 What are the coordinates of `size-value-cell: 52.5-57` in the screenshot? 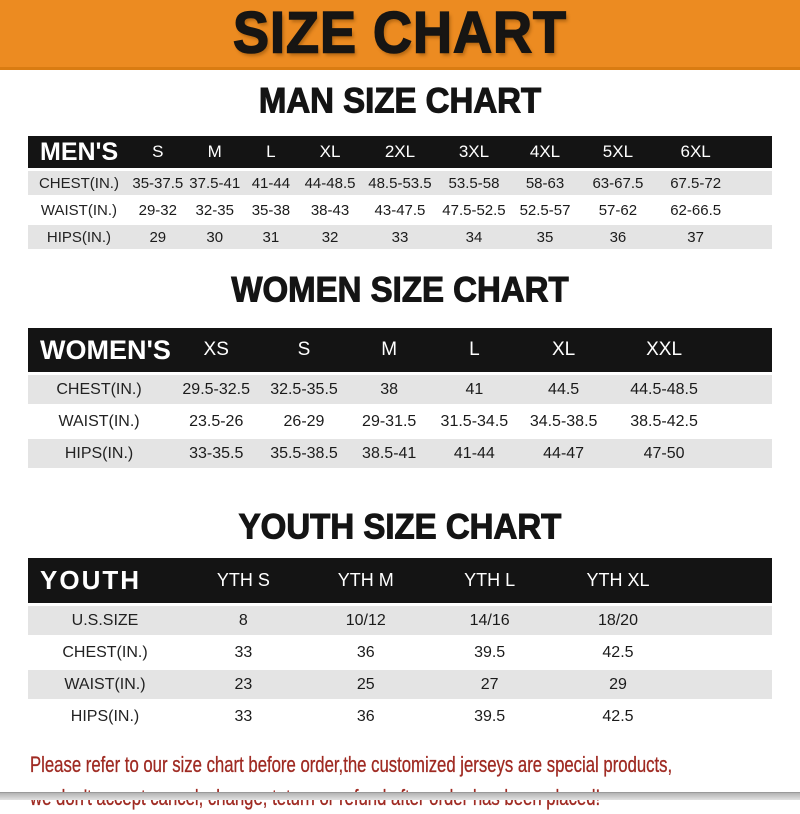 It's located at (545, 210).